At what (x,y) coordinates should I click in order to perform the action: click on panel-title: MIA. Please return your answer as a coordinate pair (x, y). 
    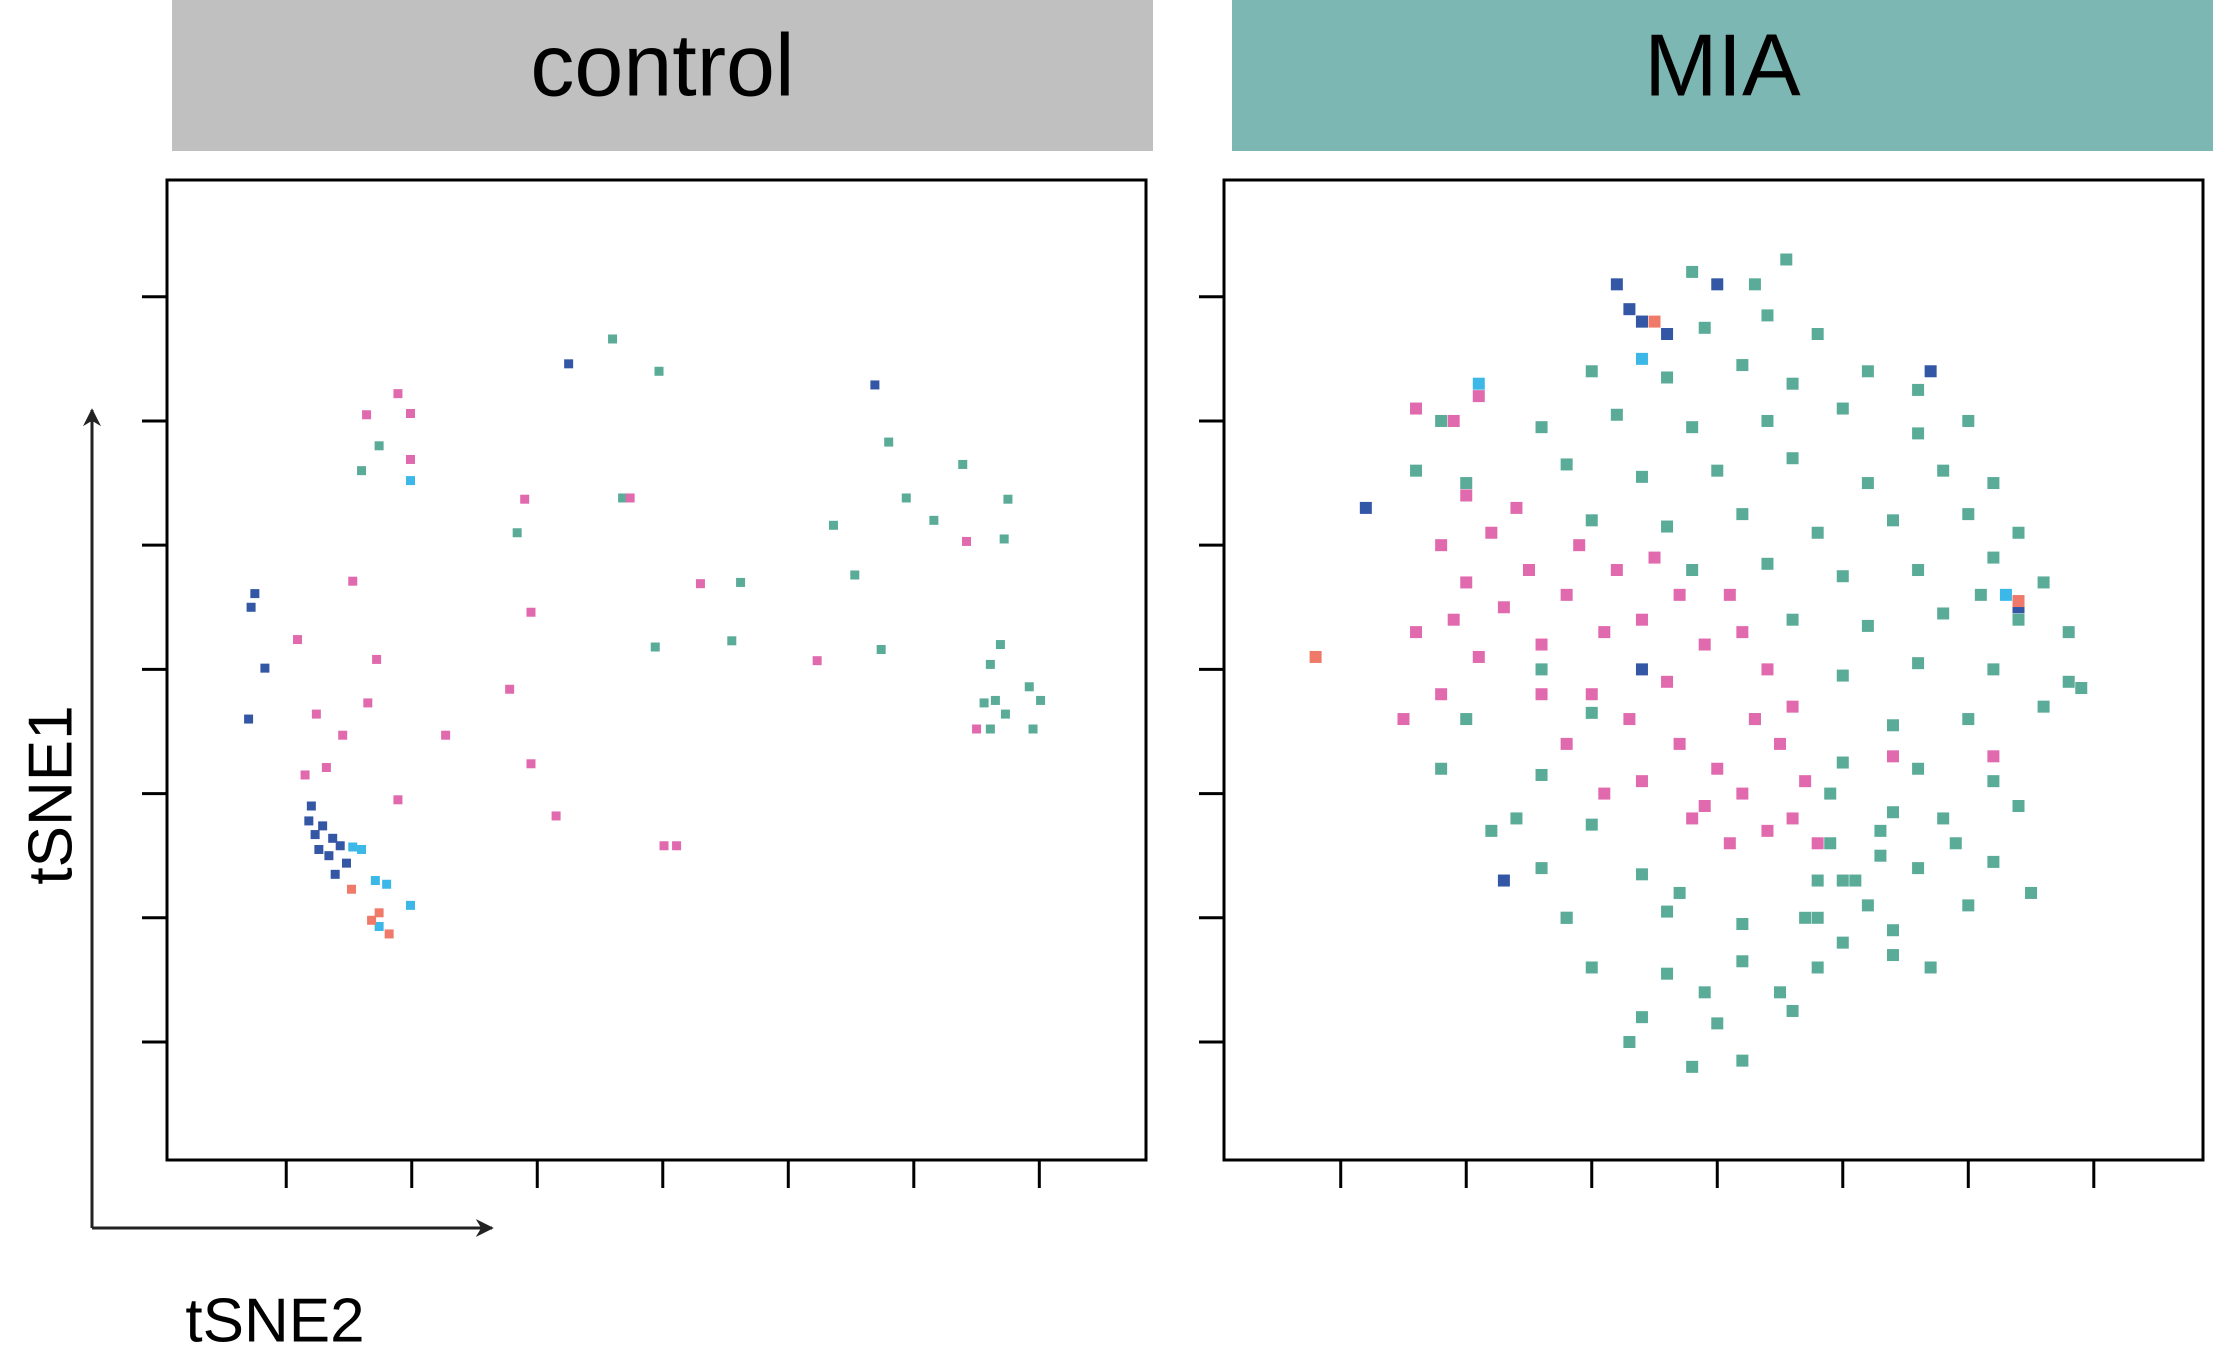
    Looking at the image, I should click on (1722, 64).